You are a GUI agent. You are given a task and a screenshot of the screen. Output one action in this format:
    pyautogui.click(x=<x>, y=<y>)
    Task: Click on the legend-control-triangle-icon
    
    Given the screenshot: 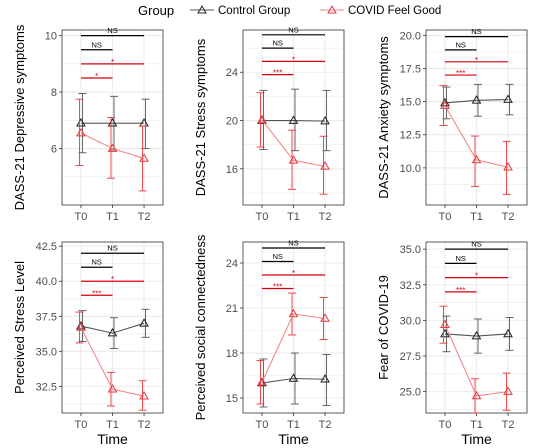 What is the action you would take?
    pyautogui.click(x=202, y=9)
    